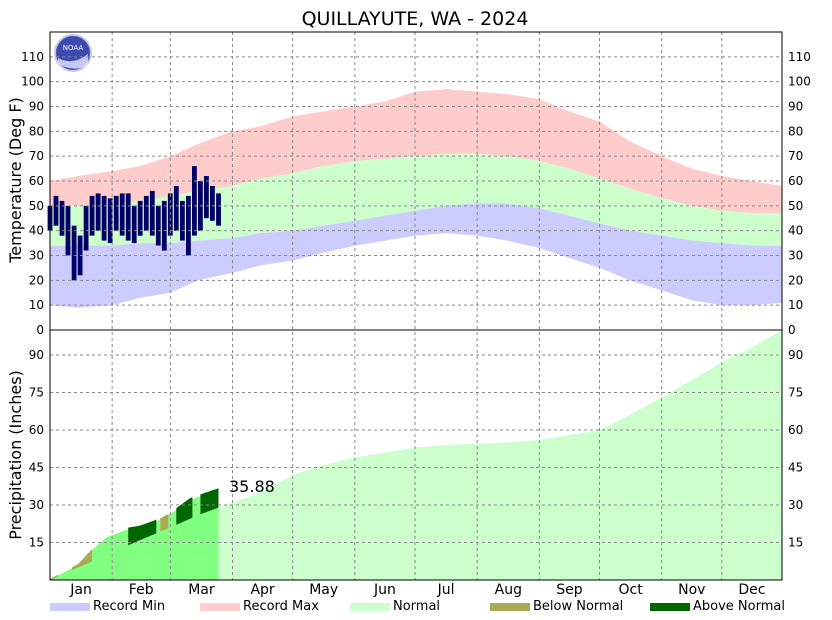  Describe the element at coordinates (36, 181) in the screenshot. I see `temp-tick-label-left: 60` at that location.